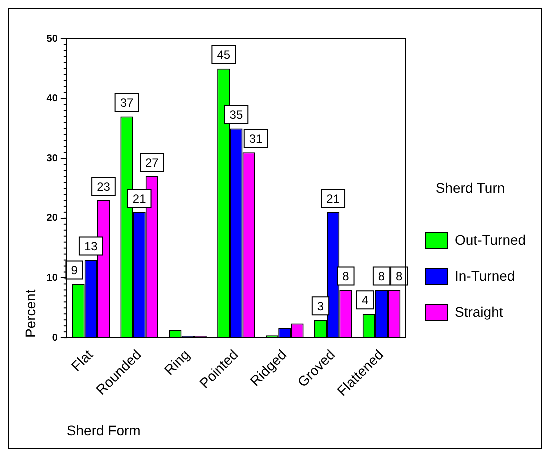 The image size is (550, 457). I want to click on y-tick-label: 40, so click(52, 99).